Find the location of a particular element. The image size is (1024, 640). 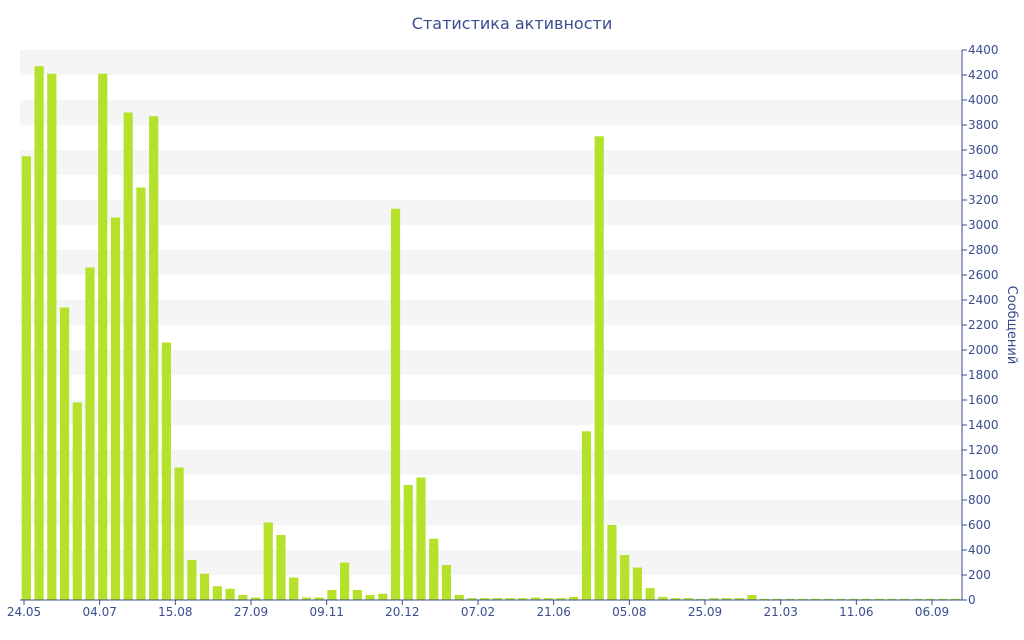

x-tick-label: 06.09 is located at coordinates (932, 612).